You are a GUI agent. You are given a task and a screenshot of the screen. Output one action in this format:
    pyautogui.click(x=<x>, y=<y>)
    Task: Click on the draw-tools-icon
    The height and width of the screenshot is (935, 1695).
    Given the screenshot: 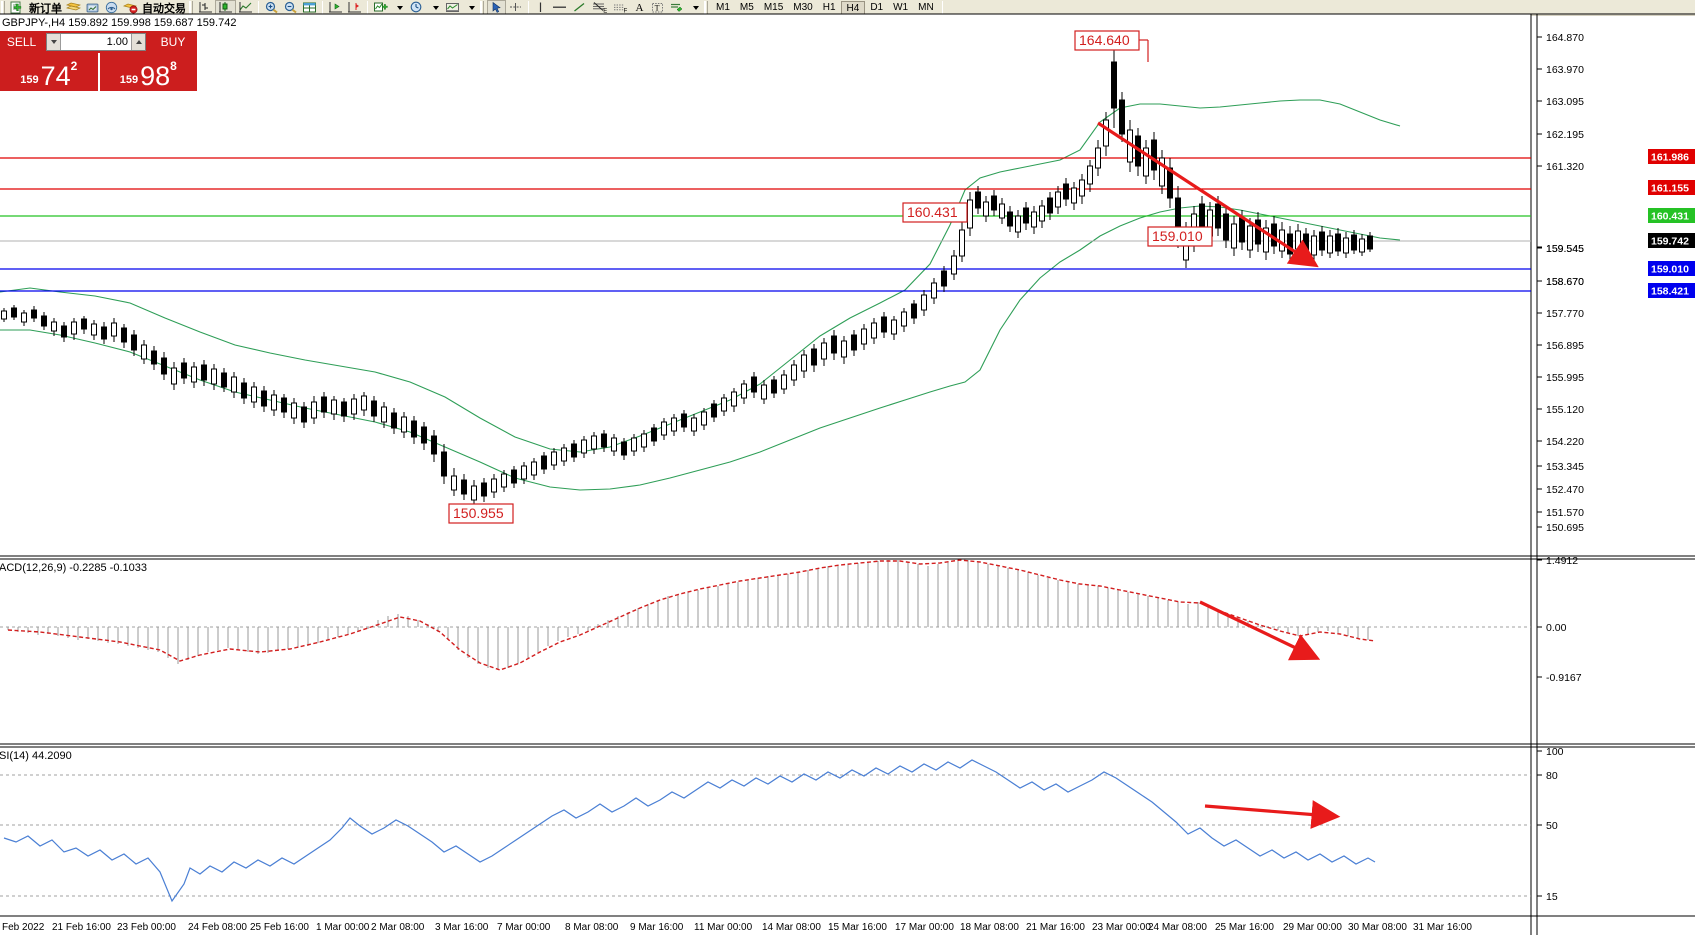 What is the action you would take?
    pyautogui.click(x=676, y=7)
    